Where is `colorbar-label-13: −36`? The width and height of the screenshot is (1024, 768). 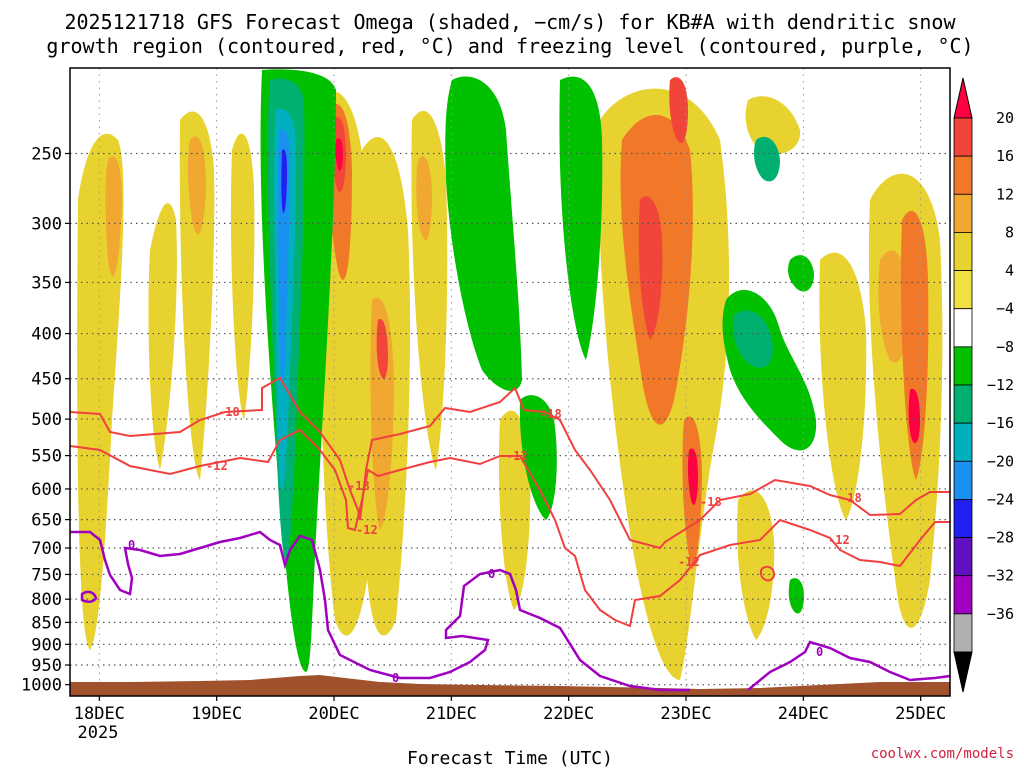 colorbar-label-13: −36 is located at coordinates (1000, 614).